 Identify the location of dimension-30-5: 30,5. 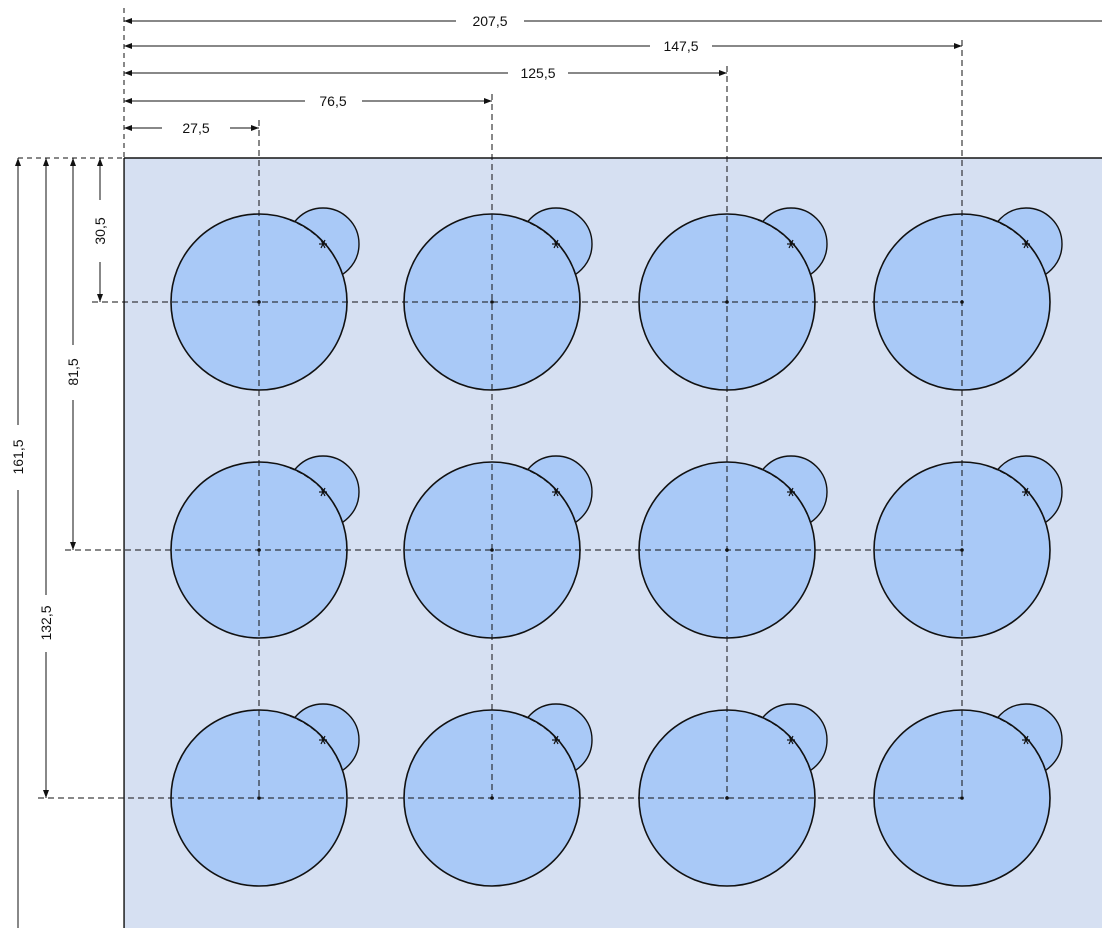
(100, 230).